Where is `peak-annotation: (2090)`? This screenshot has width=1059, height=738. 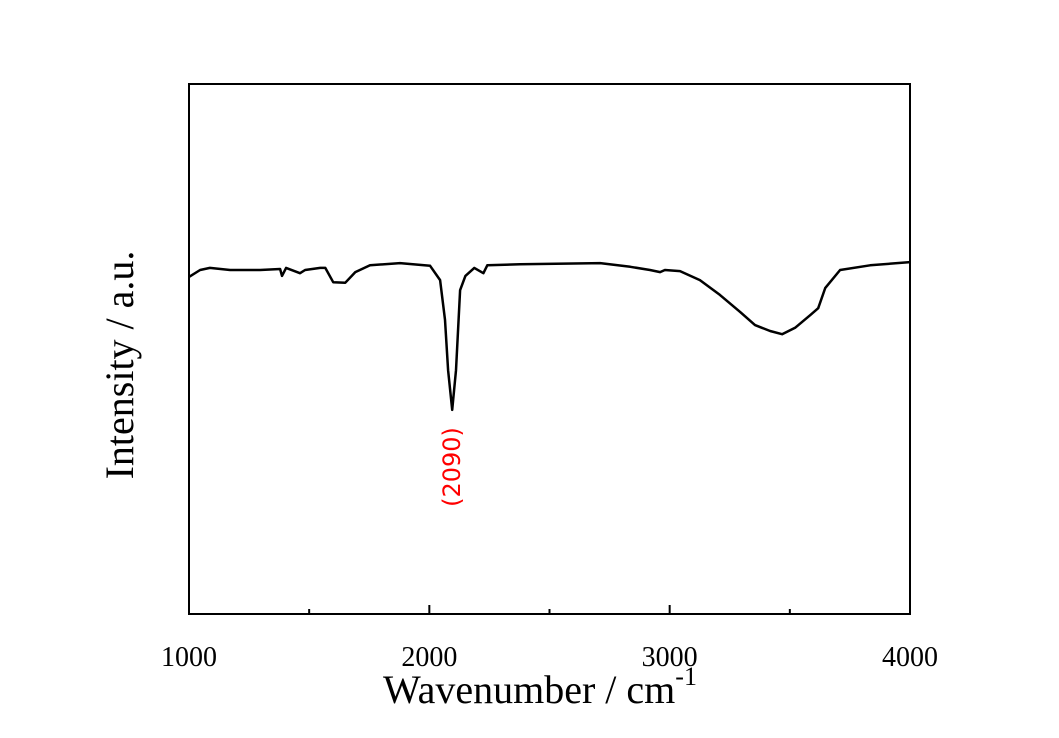 peak-annotation: (2090) is located at coordinates (452, 467).